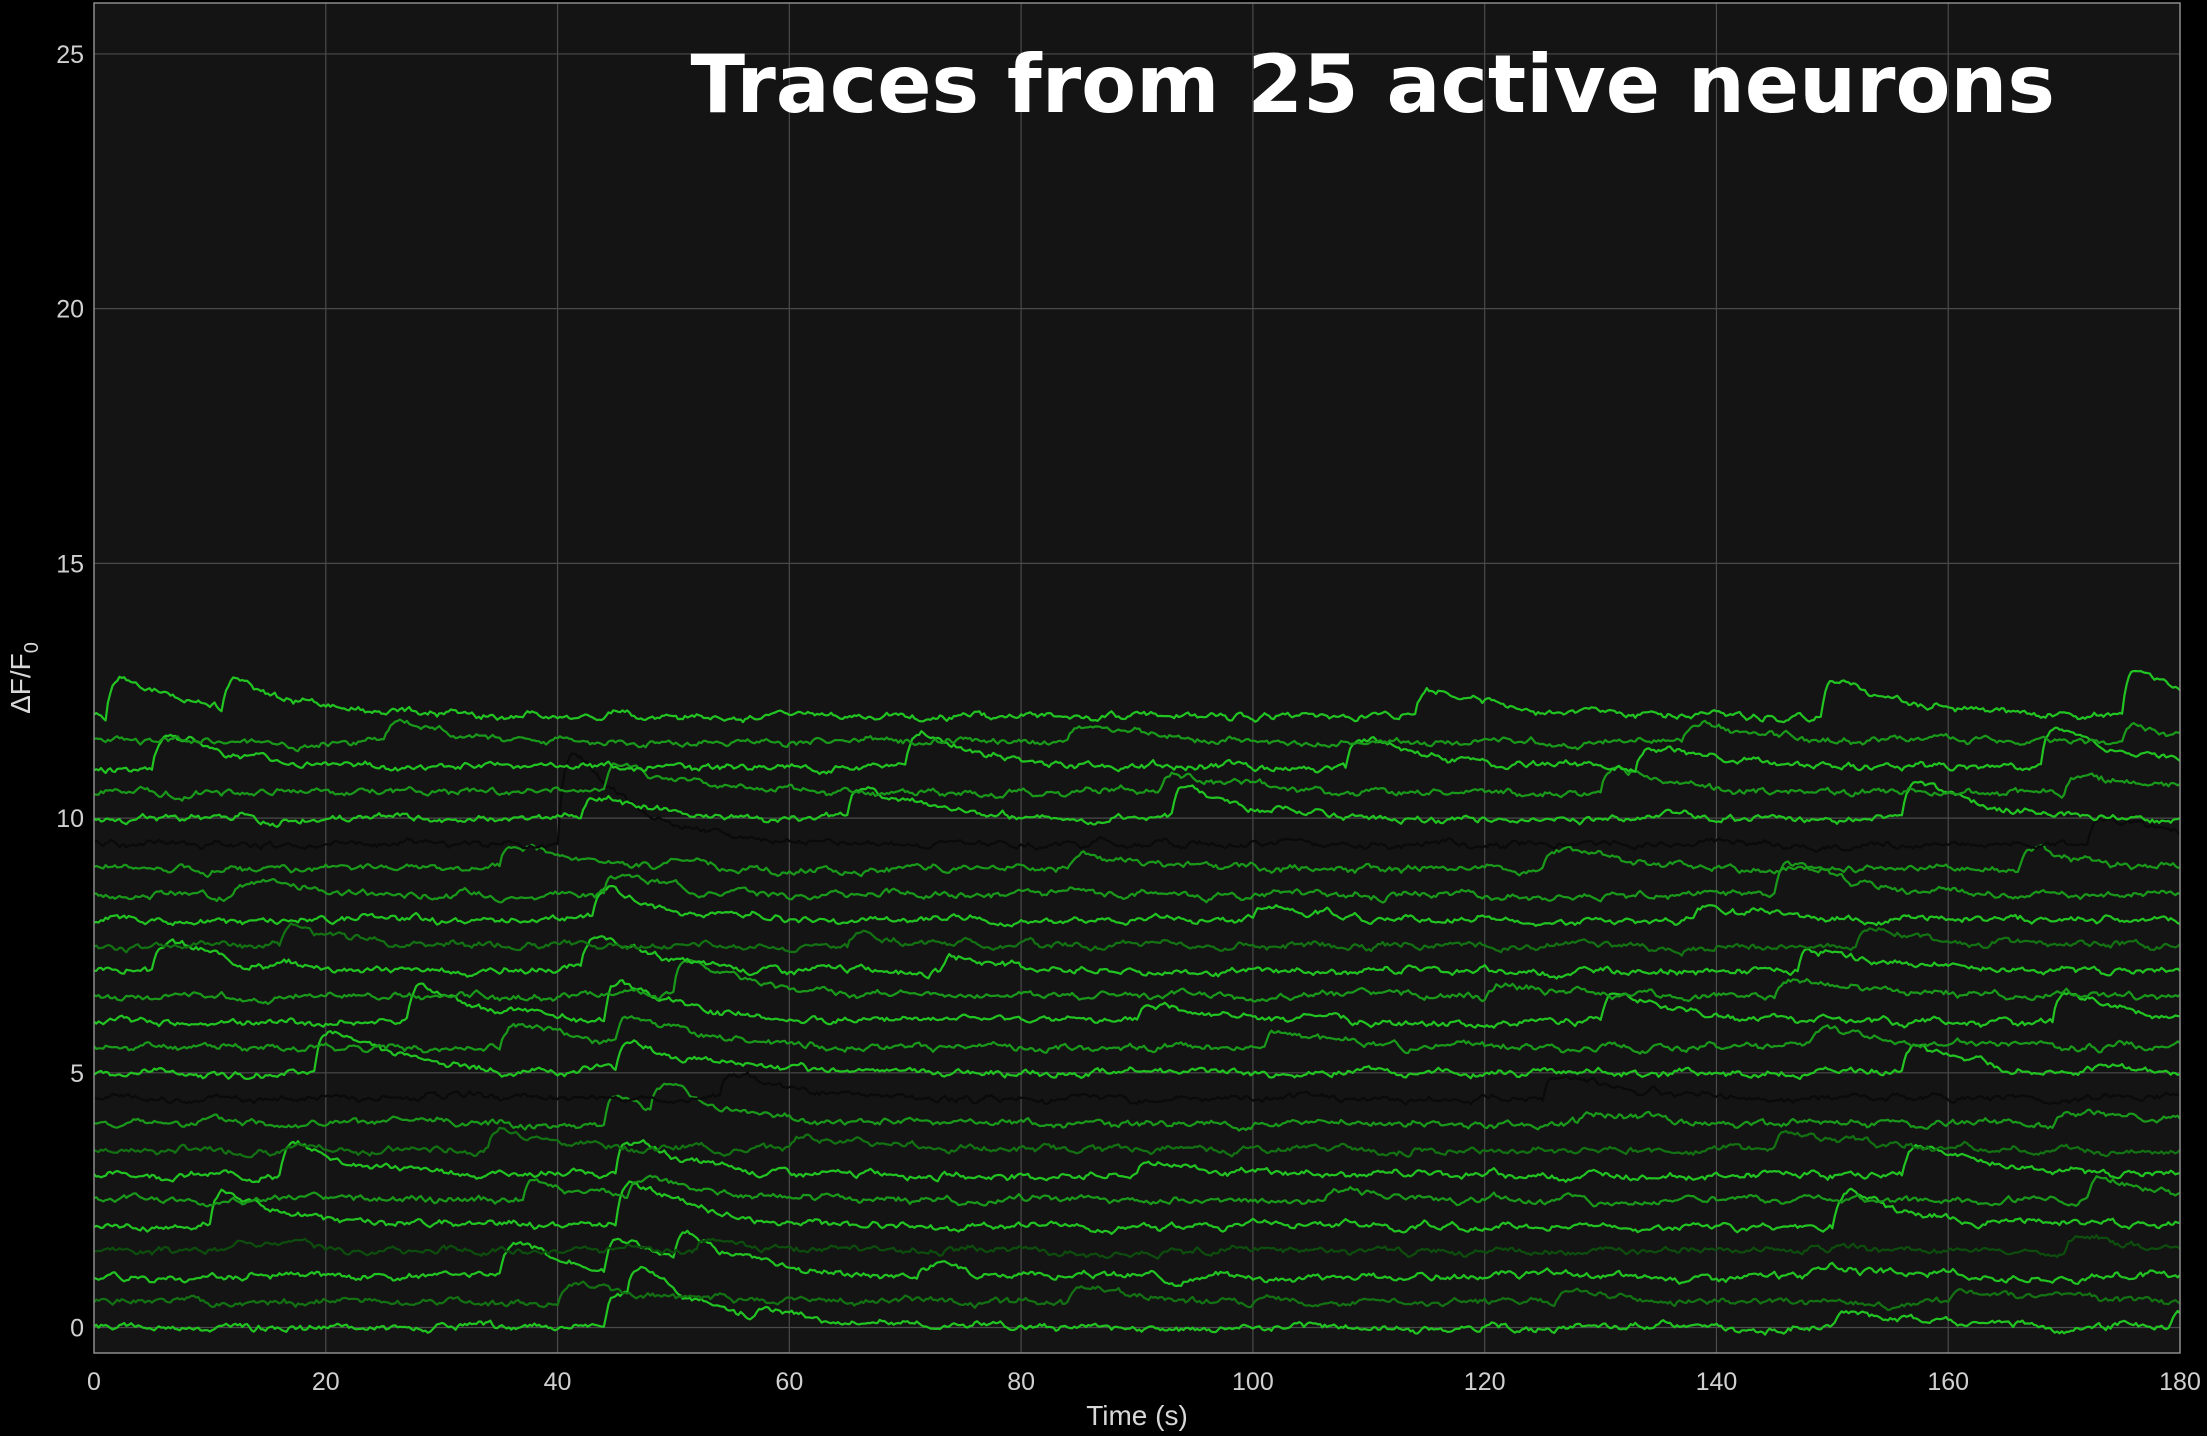  Describe the element at coordinates (70, 55) in the screenshot. I see `y-tick-label: 25` at that location.